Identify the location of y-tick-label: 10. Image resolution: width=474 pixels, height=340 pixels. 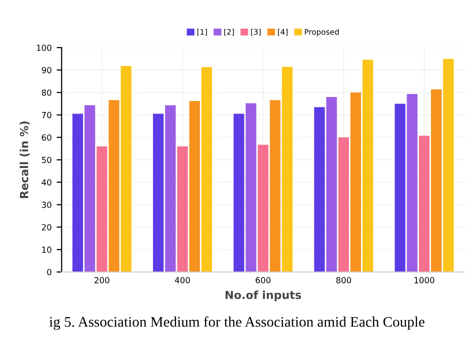
(47, 249).